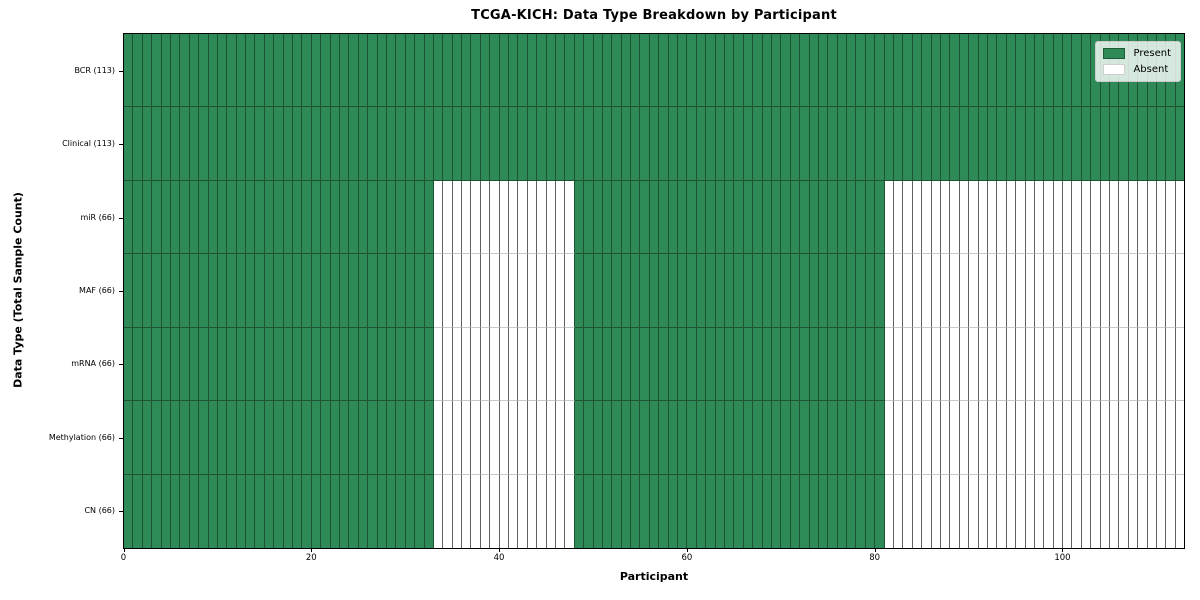 This screenshot has height=600, width=1200. I want to click on y-tick-label: mRNA (66), so click(93, 364).